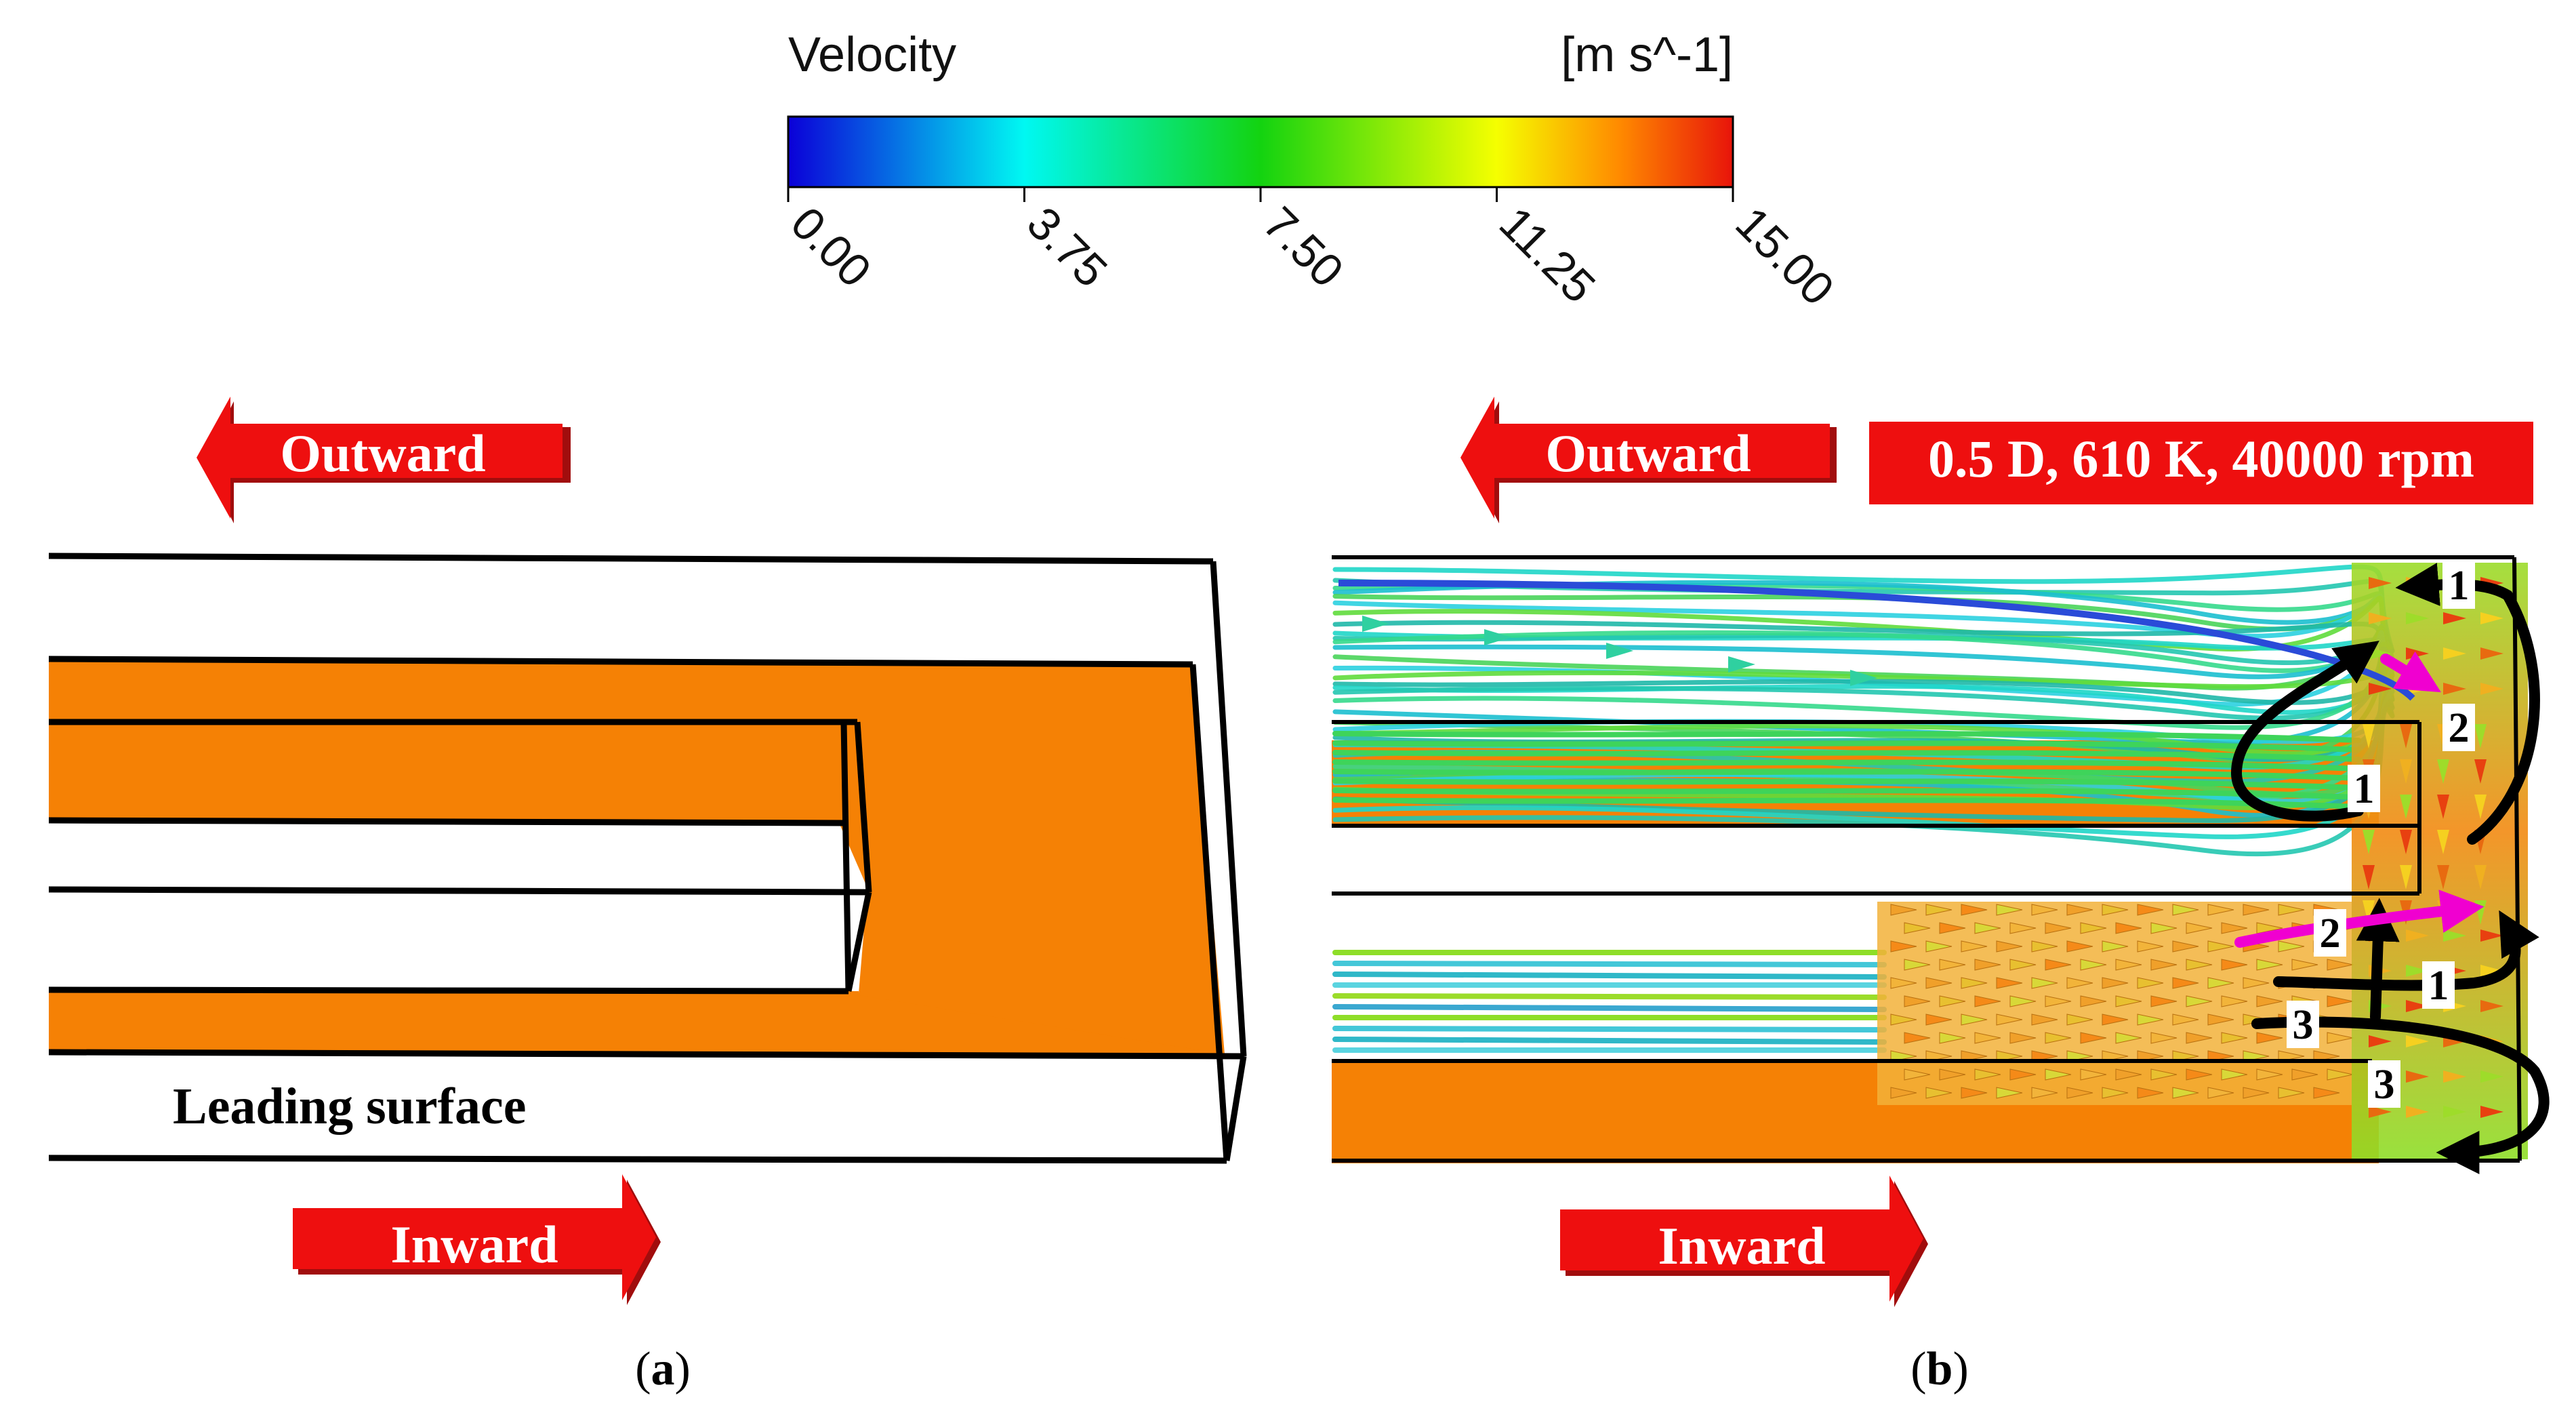 This screenshot has height=1423, width=2576. What do you see at coordinates (1649, 460) in the screenshot?
I see `outward-arrow-b: Outward` at bounding box center [1649, 460].